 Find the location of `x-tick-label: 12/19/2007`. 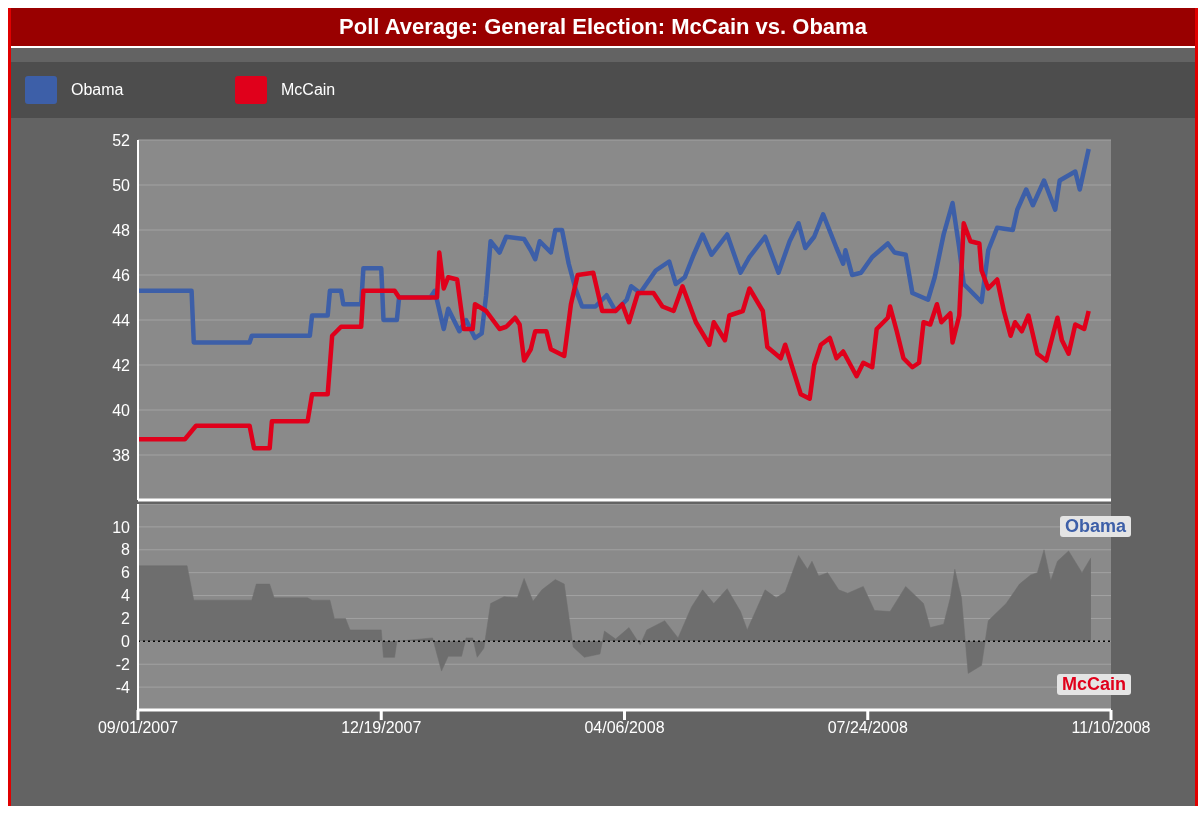

x-tick-label: 12/19/2007 is located at coordinates (381, 728).